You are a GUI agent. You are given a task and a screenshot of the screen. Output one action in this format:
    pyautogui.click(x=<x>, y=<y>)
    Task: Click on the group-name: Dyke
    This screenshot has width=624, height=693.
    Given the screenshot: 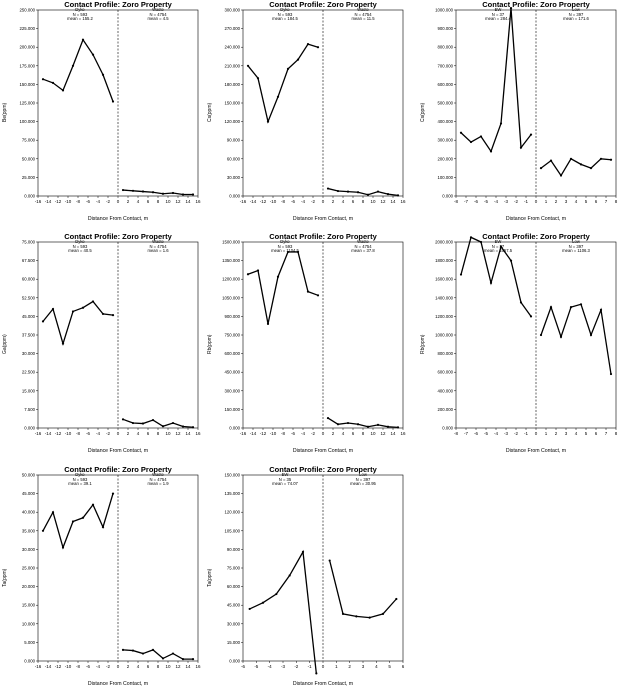 What is the action you would take?
    pyautogui.click(x=80, y=9)
    